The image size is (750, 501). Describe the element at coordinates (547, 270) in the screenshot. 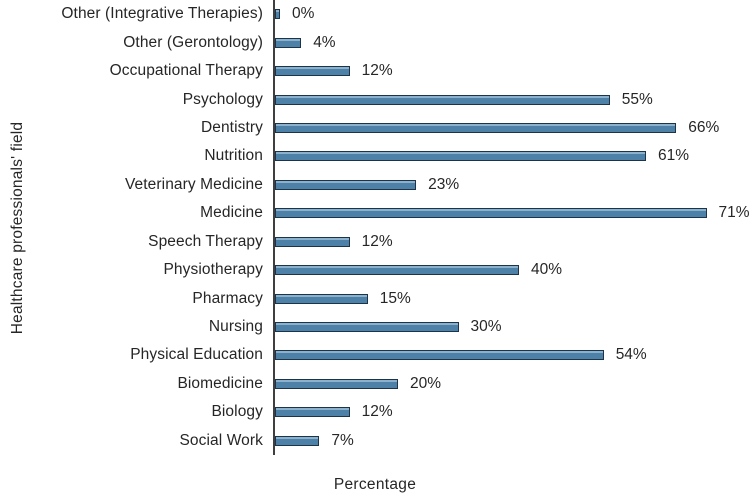

I see `value-label: 40%` at that location.